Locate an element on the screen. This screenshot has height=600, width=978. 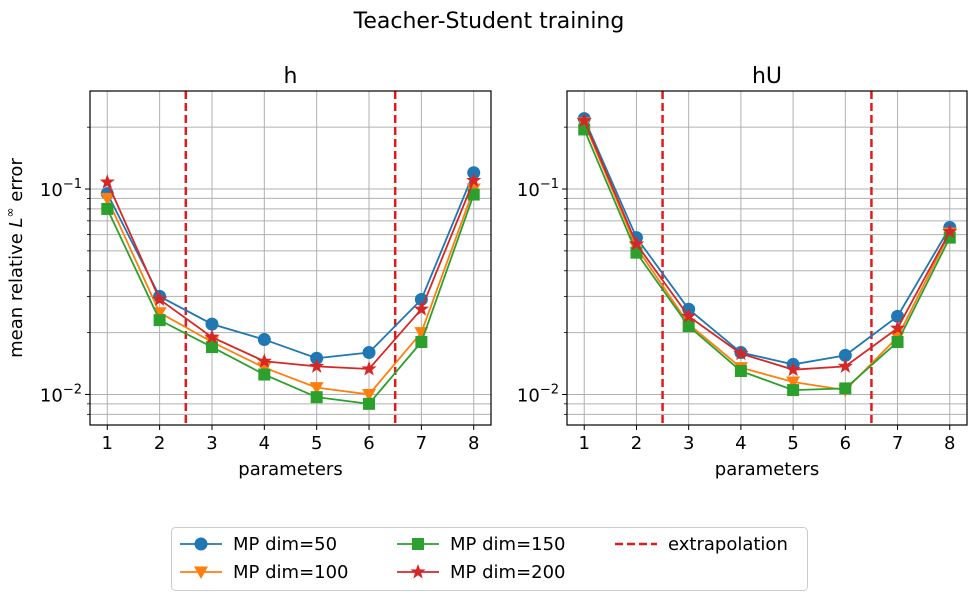
legend-label: MP dim=150 is located at coordinates (508, 544).